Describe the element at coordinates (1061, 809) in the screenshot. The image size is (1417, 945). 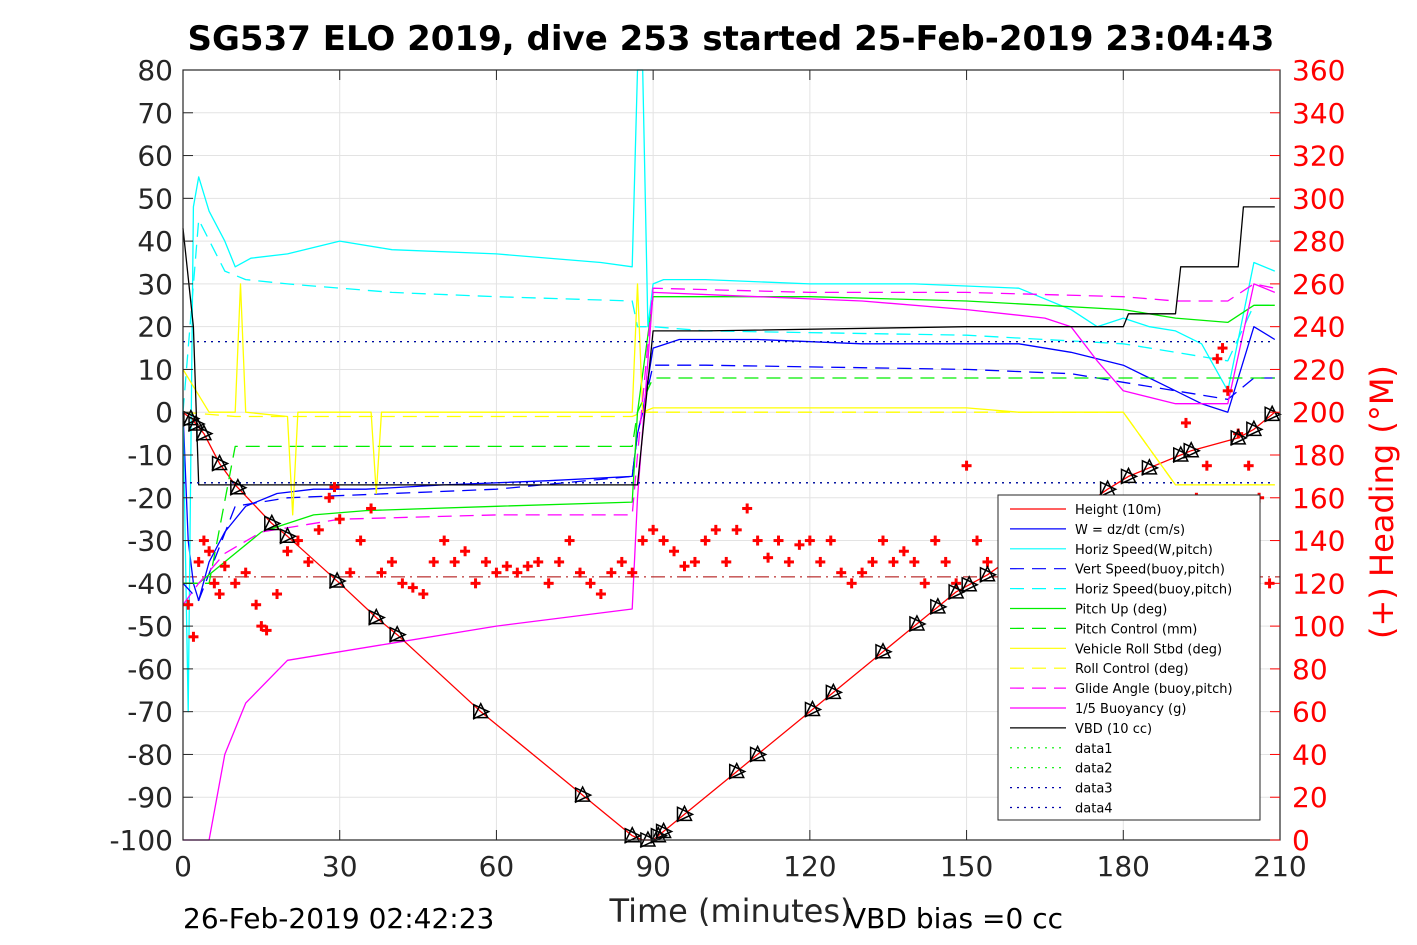
I see `legend-entry: data4` at that location.